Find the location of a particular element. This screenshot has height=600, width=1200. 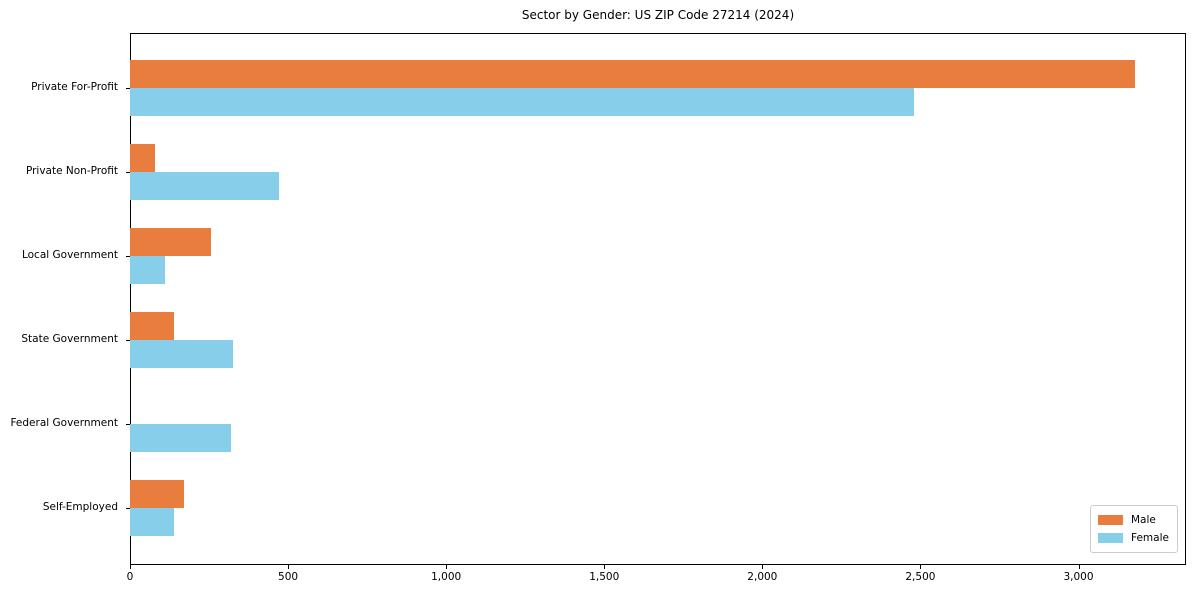

bar-female-local-government is located at coordinates (147, 270).